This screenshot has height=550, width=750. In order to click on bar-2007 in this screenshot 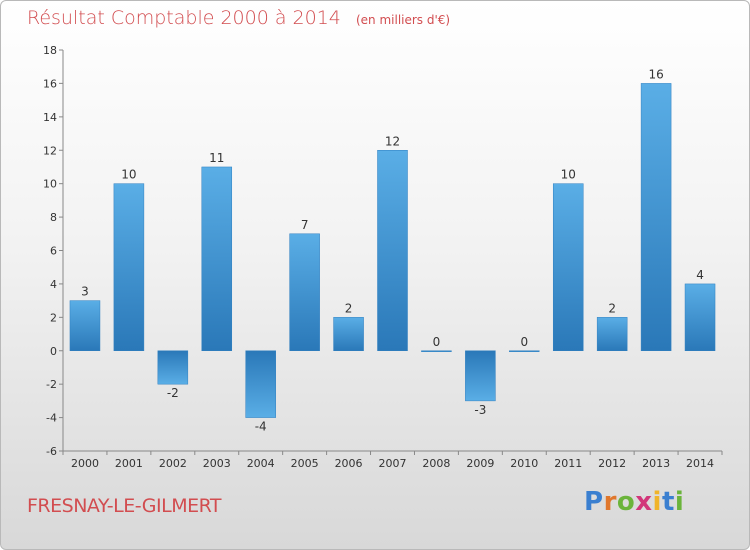, I will do `click(392, 250)`.